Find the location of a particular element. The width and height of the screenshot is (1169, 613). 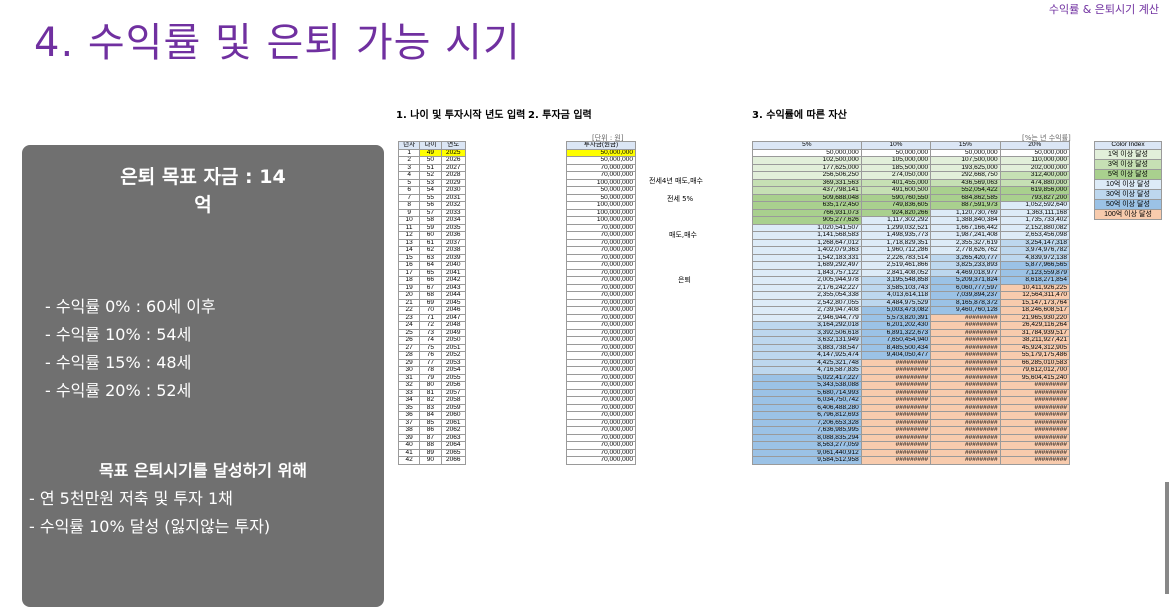

asset-cell: 256,506,250 is located at coordinates (807, 175).